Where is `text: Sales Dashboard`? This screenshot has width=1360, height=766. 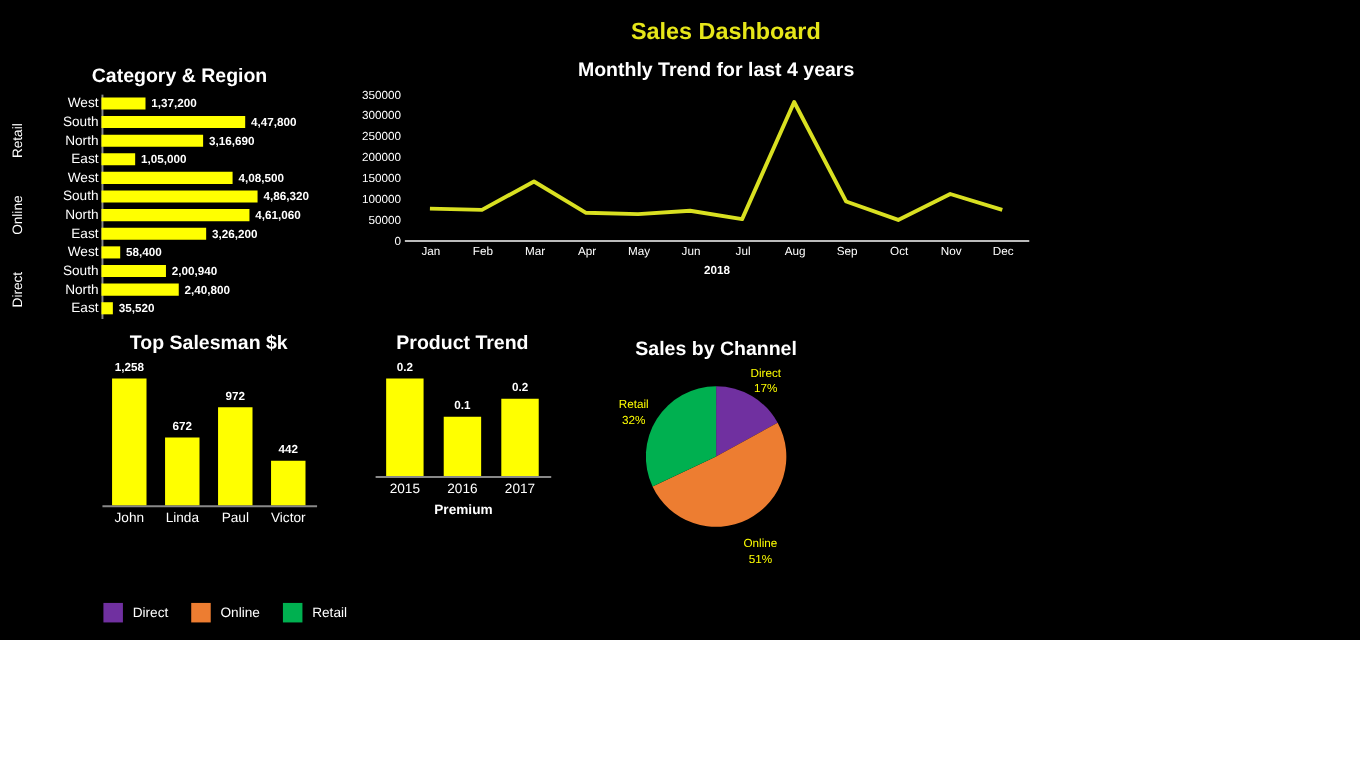 text: Sales Dashboard is located at coordinates (726, 32).